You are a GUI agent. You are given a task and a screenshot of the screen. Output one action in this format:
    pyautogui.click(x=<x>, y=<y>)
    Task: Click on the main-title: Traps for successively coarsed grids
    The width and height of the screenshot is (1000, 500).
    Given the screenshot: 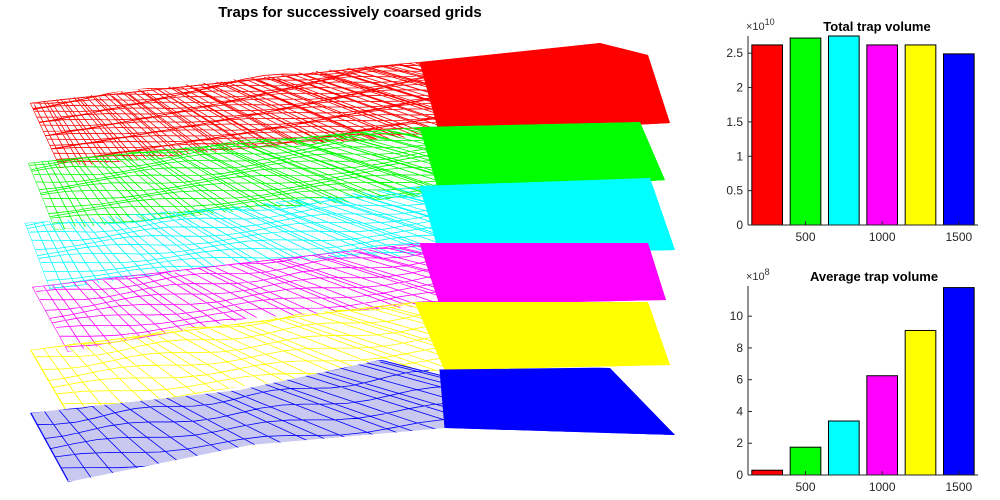 What is the action you would take?
    pyautogui.click(x=350, y=12)
    